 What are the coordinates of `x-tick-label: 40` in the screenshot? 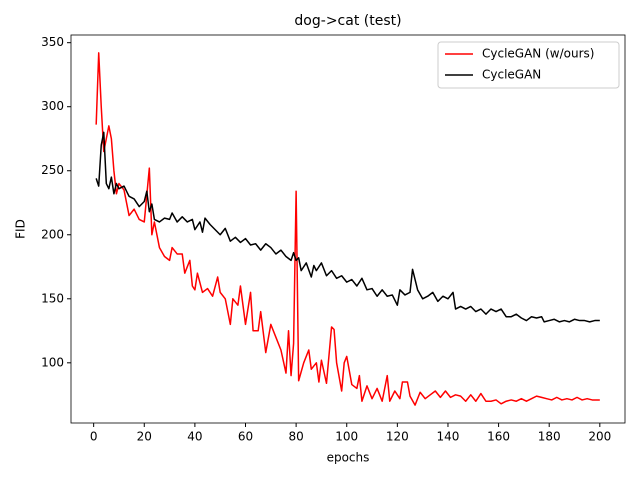 It's located at (194, 437).